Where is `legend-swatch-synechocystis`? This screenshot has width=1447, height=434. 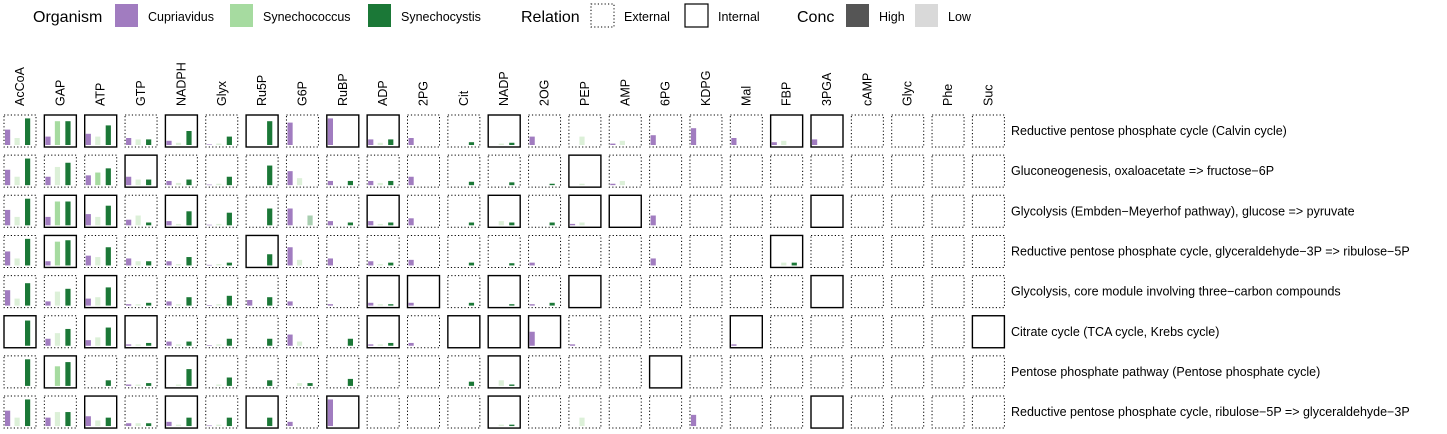
legend-swatch-synechocystis is located at coordinates (379, 15).